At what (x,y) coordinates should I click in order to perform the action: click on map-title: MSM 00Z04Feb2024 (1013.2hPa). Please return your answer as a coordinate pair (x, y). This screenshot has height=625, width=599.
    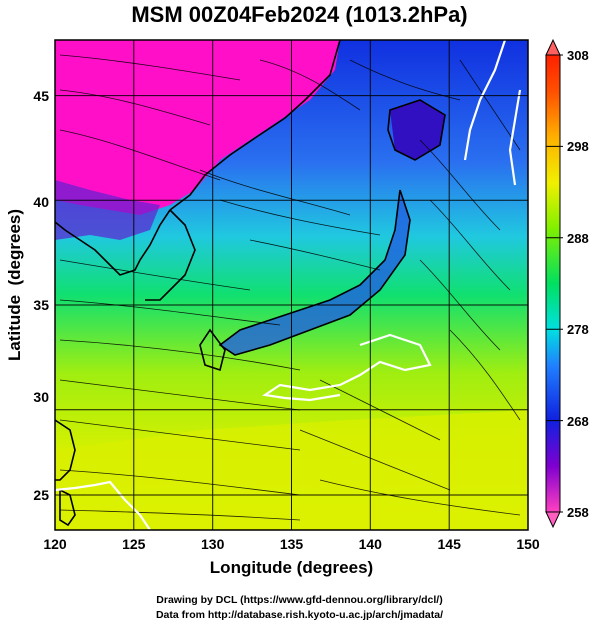
    Looking at the image, I should click on (299, 14).